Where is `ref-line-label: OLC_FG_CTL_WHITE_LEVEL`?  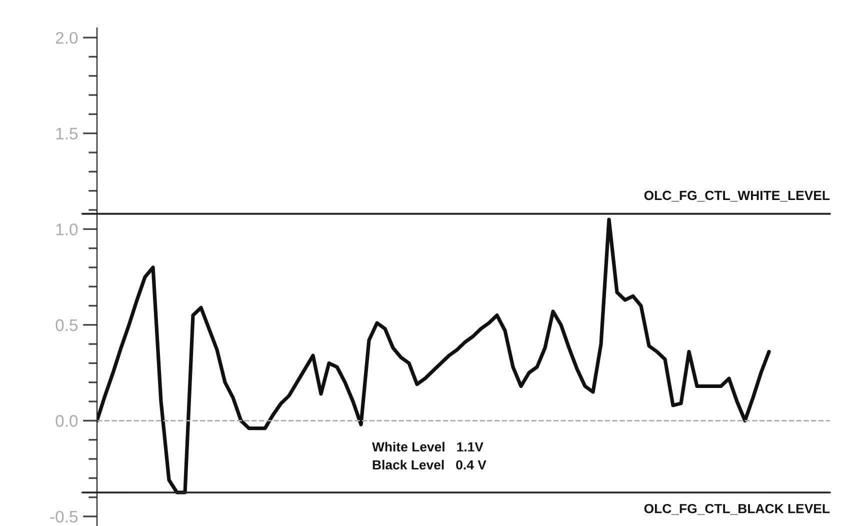 ref-line-label: OLC_FG_CTL_WHITE_LEVEL is located at coordinates (737, 196).